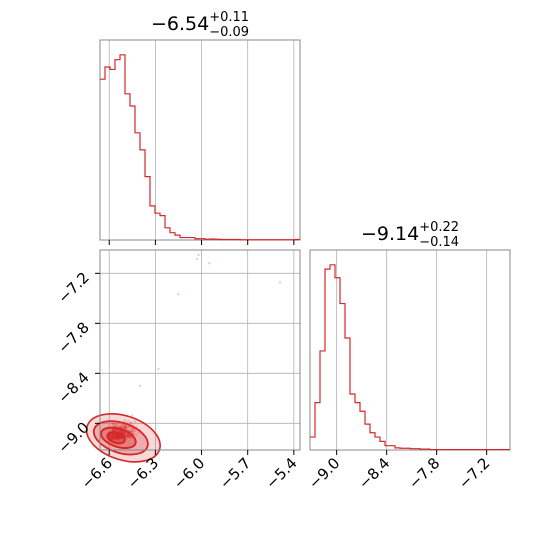 The height and width of the screenshot is (550, 550). Describe the element at coordinates (474, 473) in the screenshot. I see `hist2-xtick-label-3: −7.2` at that location.